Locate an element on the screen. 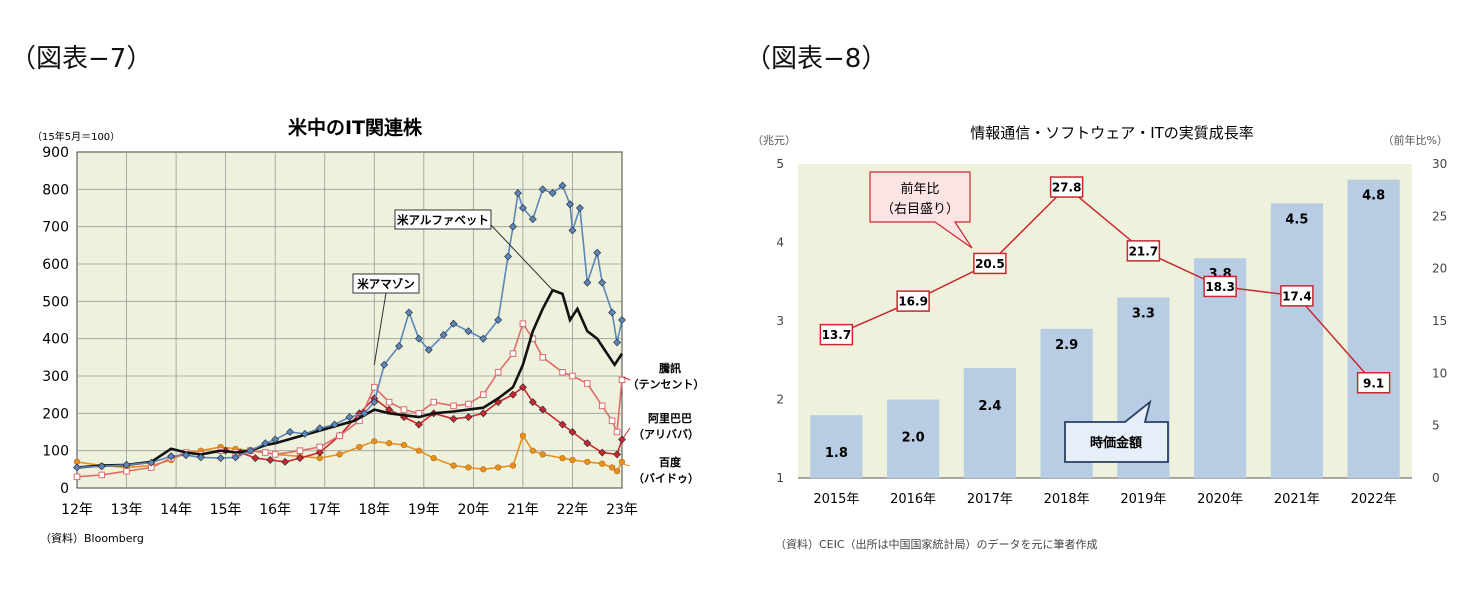 Image resolution: width=1480 pixels, height=589 pixels. y-tick-label: 0 is located at coordinates (64, 489).